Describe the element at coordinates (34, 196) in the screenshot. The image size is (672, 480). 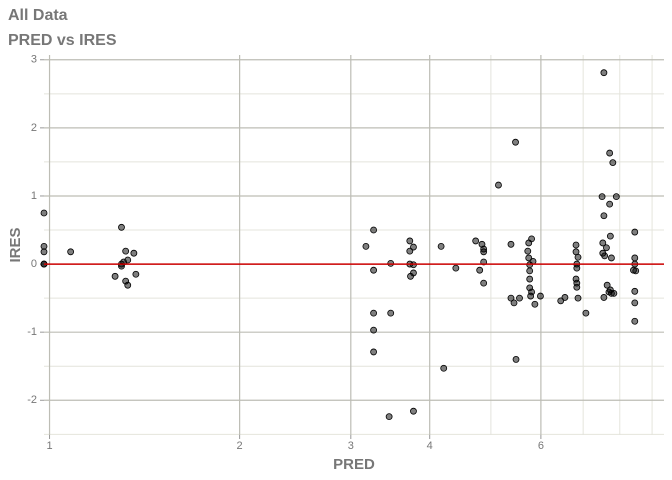
I see `y-tick-label: 1` at that location.